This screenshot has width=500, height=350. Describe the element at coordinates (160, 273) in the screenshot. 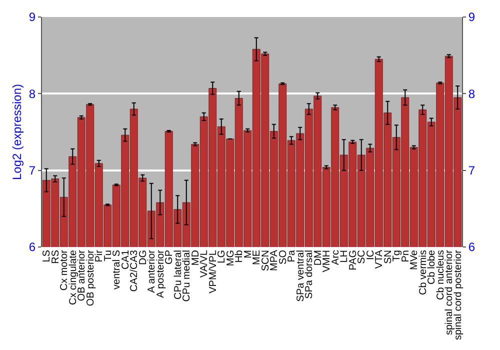

I see `x-tick-label: A posterior` at that location.